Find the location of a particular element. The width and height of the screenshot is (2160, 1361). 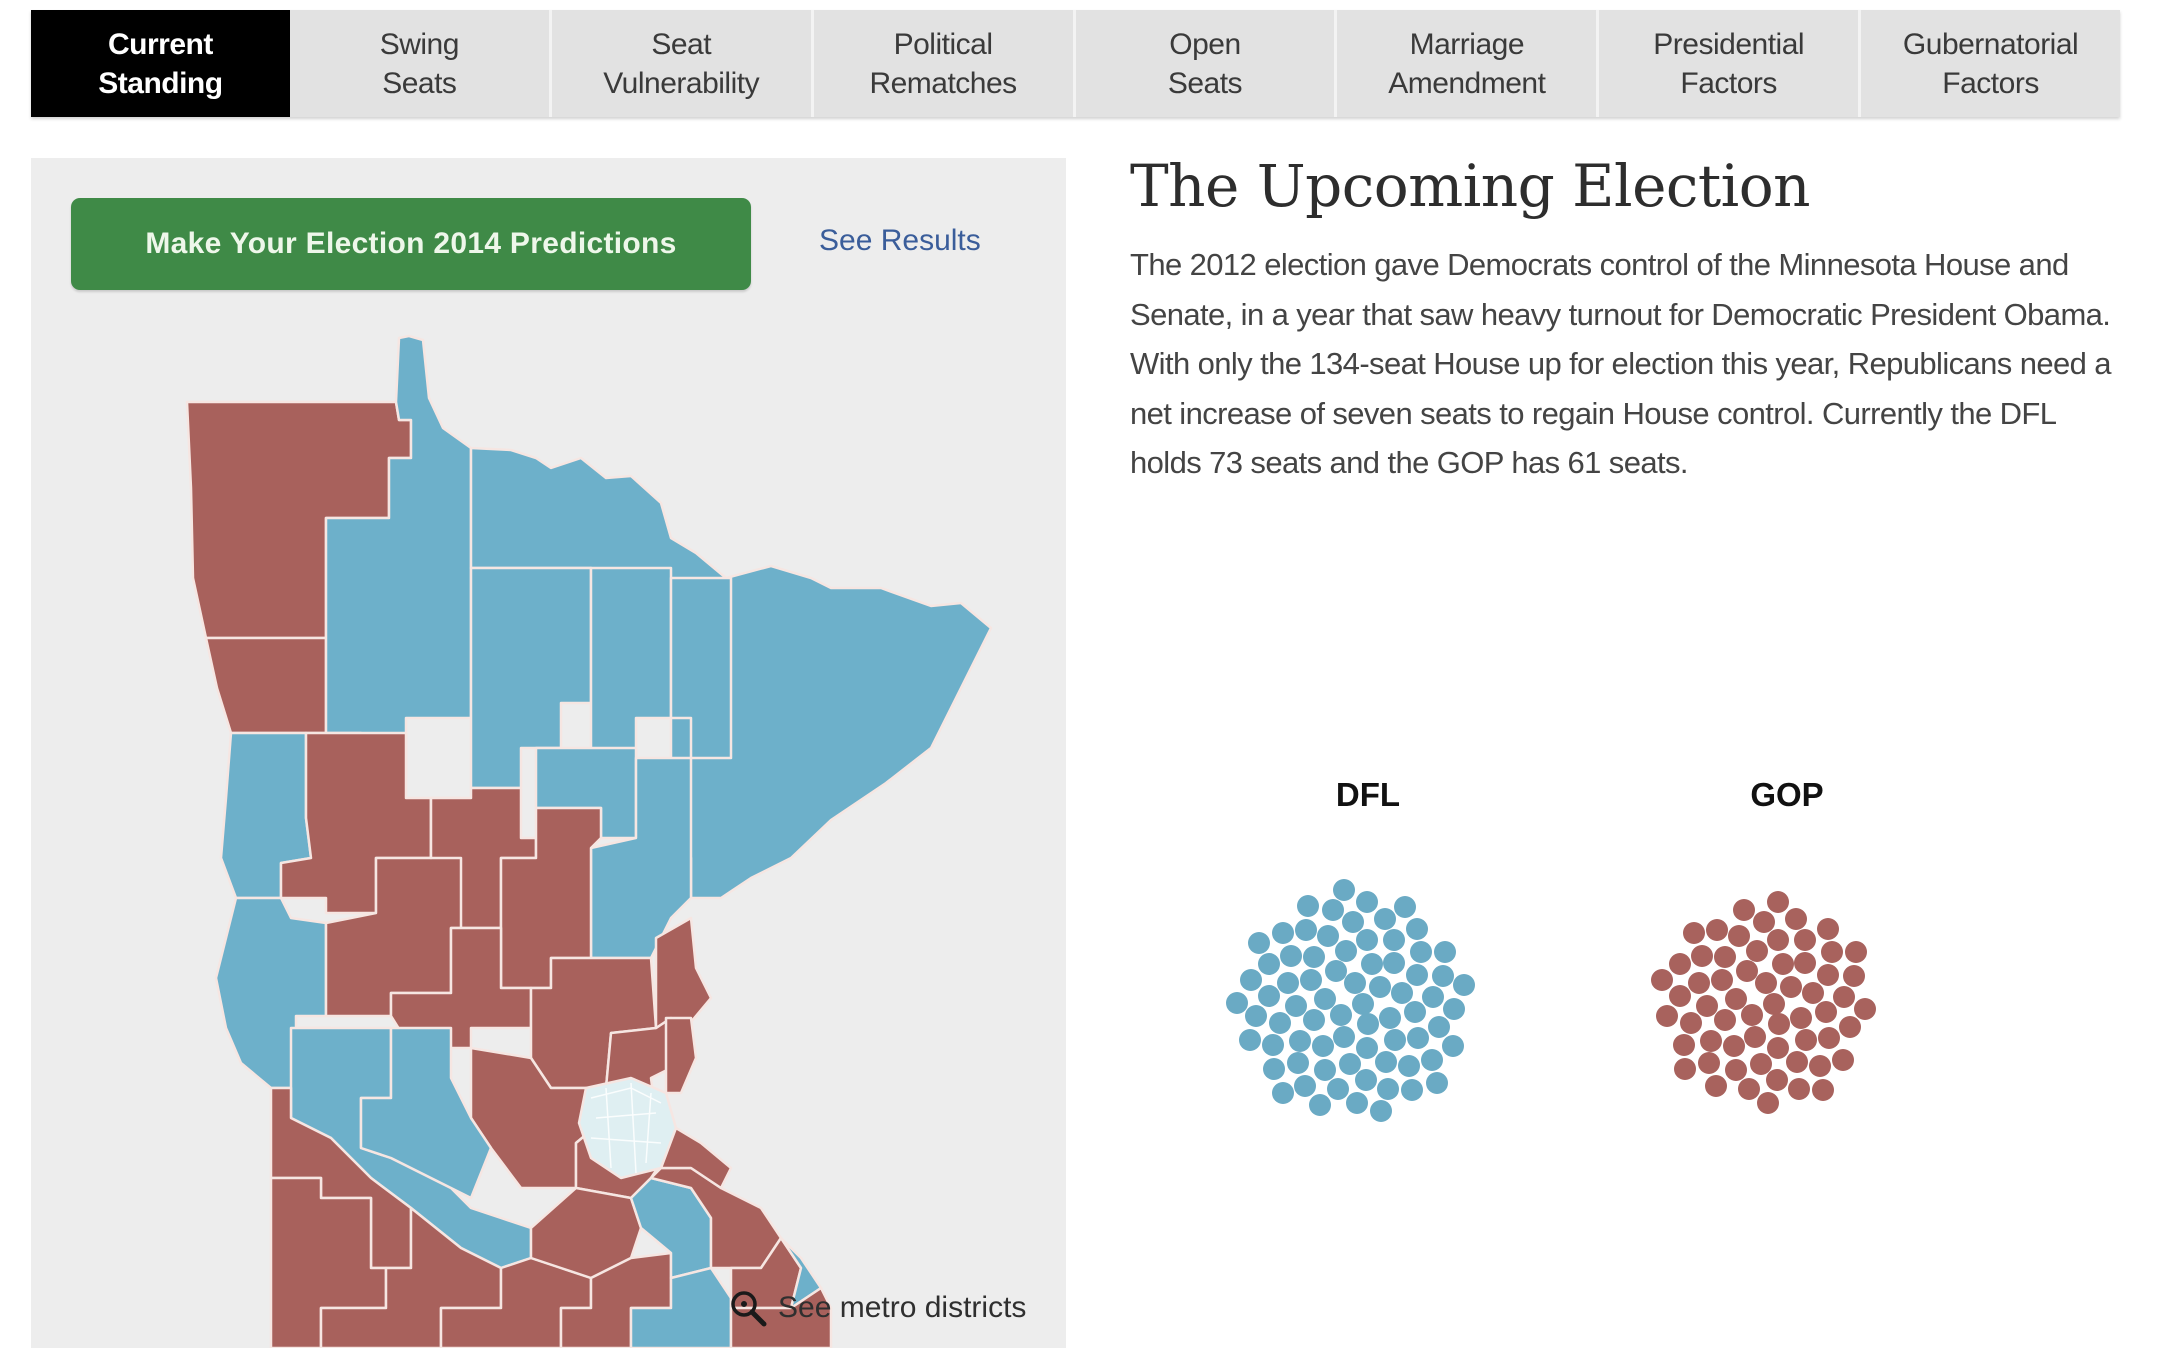

tab-marriage-amendment: Marriage Amendment is located at coordinates (1468, 63).